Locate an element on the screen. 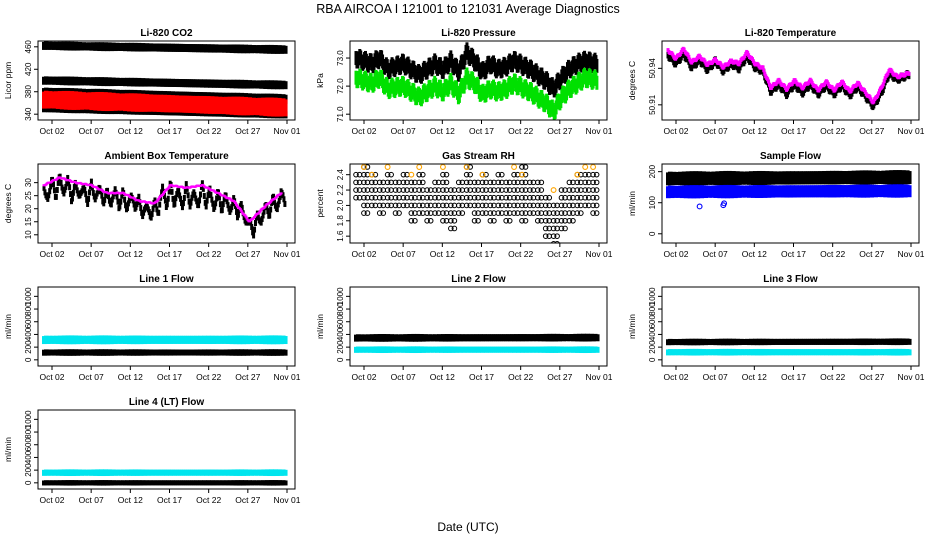 This screenshot has width=936, height=540. panel-ylabel: ml/min is located at coordinates (8, 326).